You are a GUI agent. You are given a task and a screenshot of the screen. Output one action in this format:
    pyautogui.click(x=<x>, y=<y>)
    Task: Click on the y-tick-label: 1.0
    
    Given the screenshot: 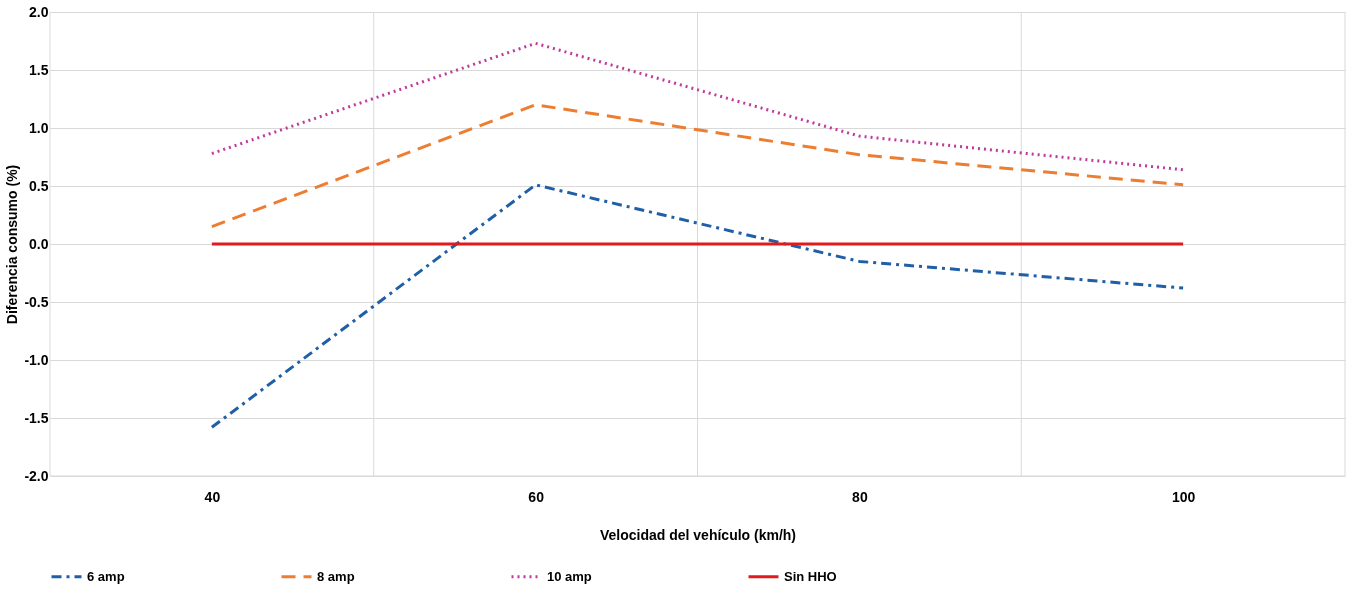 What is the action you would take?
    pyautogui.click(x=39, y=127)
    